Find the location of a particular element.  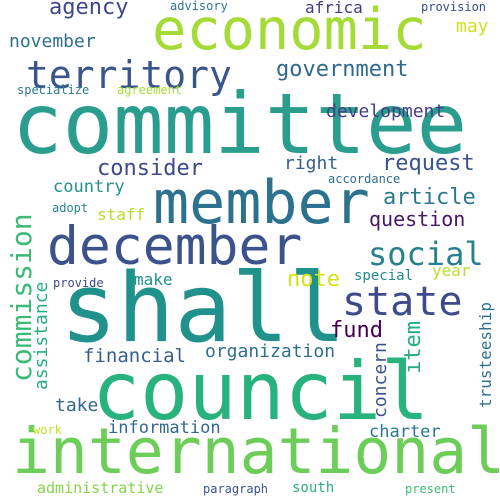

word-economic: economic is located at coordinates (289, 31).